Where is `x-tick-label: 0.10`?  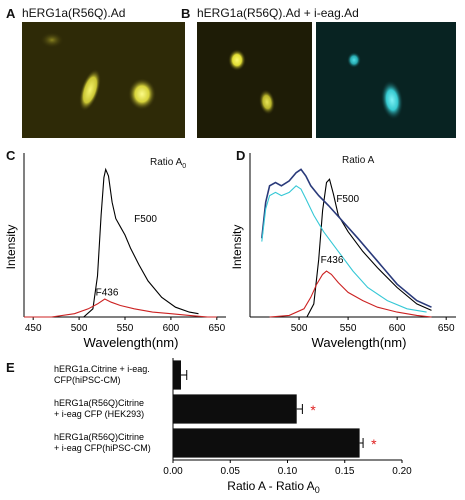
x-tick-label: 0.10 is located at coordinates (288, 471).